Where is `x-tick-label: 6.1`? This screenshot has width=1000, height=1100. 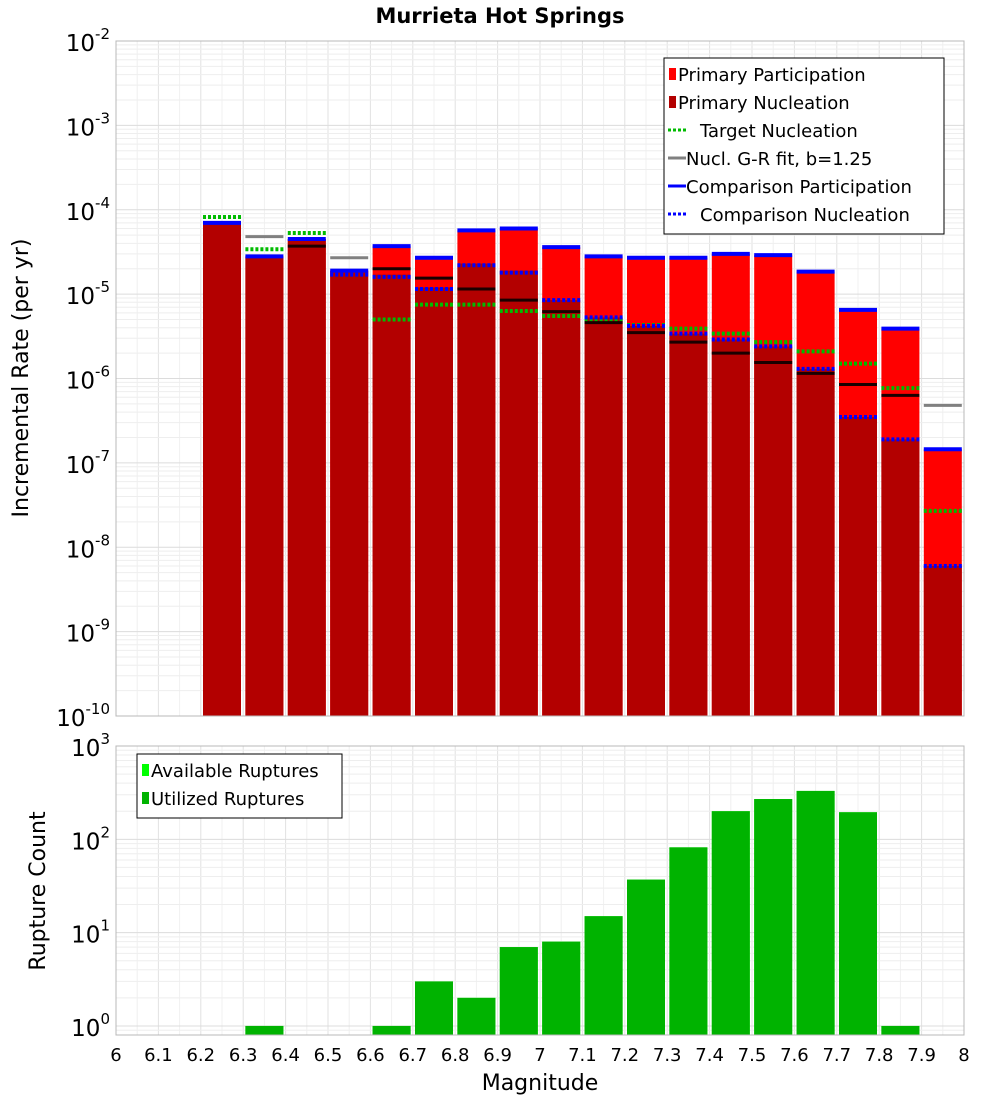 x-tick-label: 6.1 is located at coordinates (158, 1055).